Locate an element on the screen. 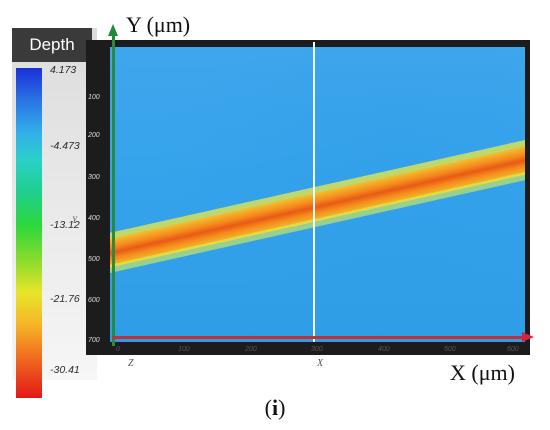 The height and width of the screenshot is (430, 550). depth-tick-3: -13.12 is located at coordinates (65, 225).